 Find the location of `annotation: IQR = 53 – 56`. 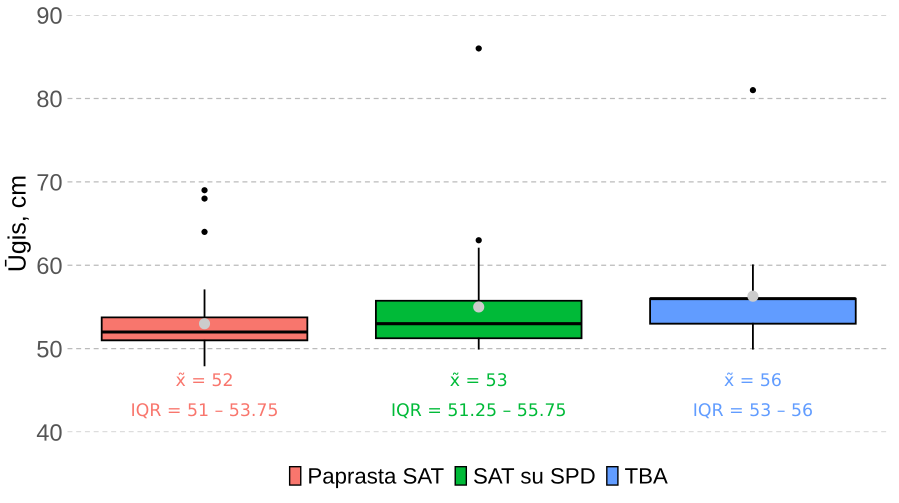

annotation: IQR = 53 – 56 is located at coordinates (753, 410).